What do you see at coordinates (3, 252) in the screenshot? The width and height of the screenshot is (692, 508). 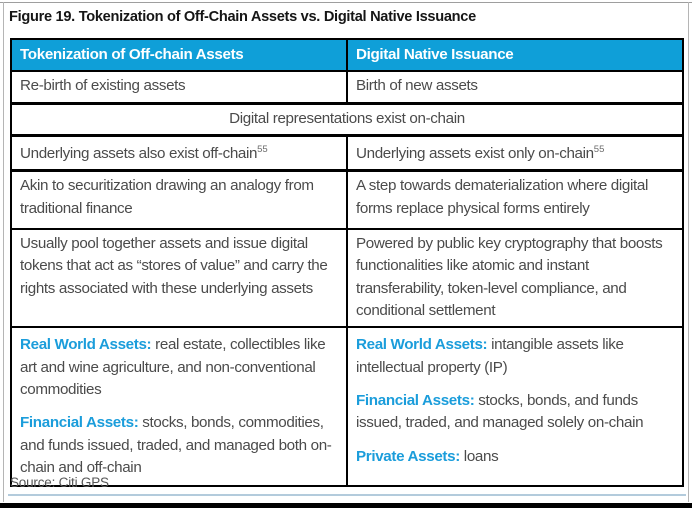 I see `left-frame-rule` at bounding box center [3, 252].